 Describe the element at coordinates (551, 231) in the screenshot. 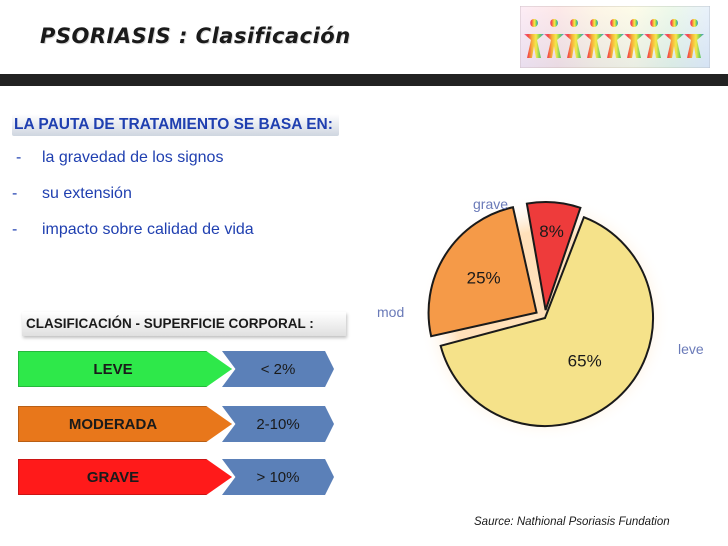

I see `pie-value-grave: 8%` at that location.